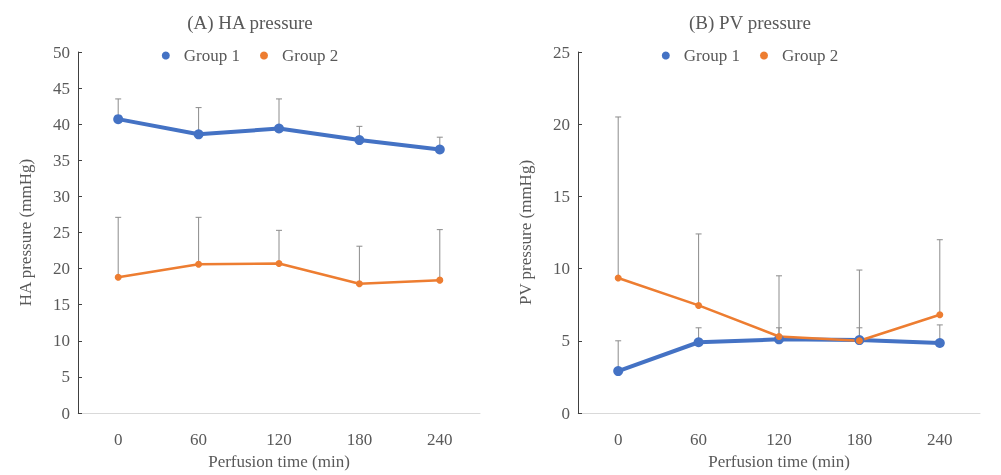 The height and width of the screenshot is (475, 1001). I want to click on y-tick-label: 45, so click(61, 88).